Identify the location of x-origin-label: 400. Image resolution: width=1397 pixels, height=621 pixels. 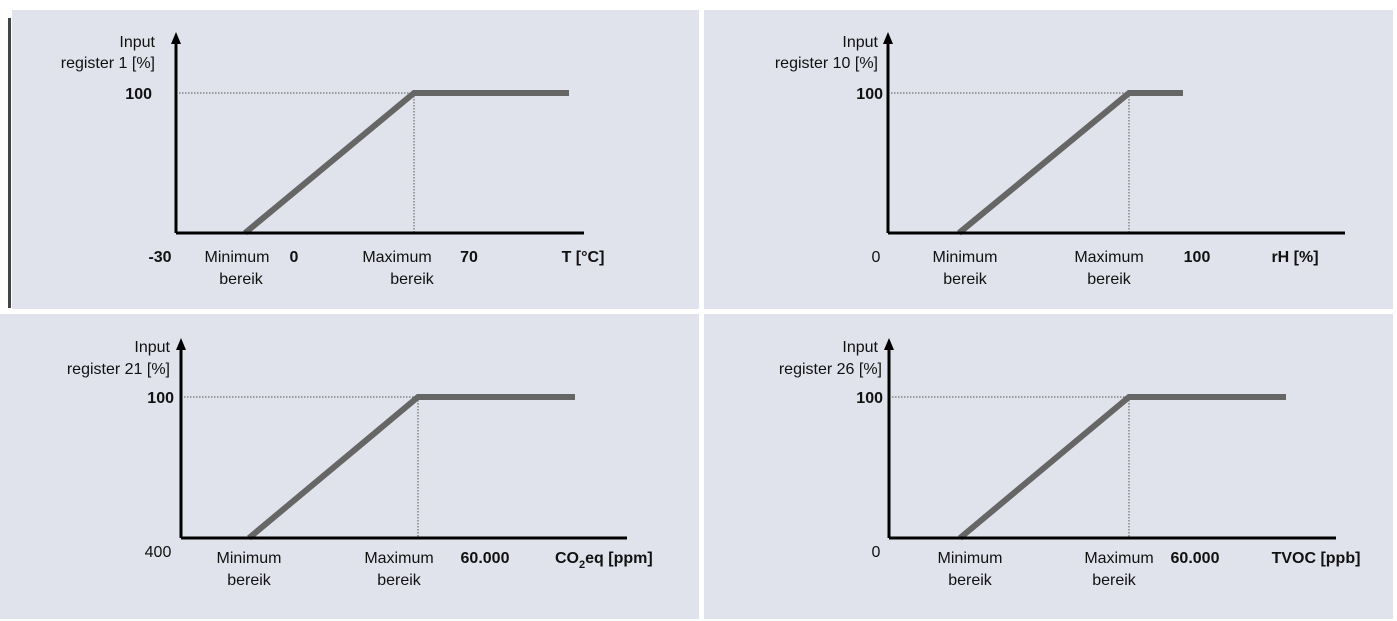
(158, 552).